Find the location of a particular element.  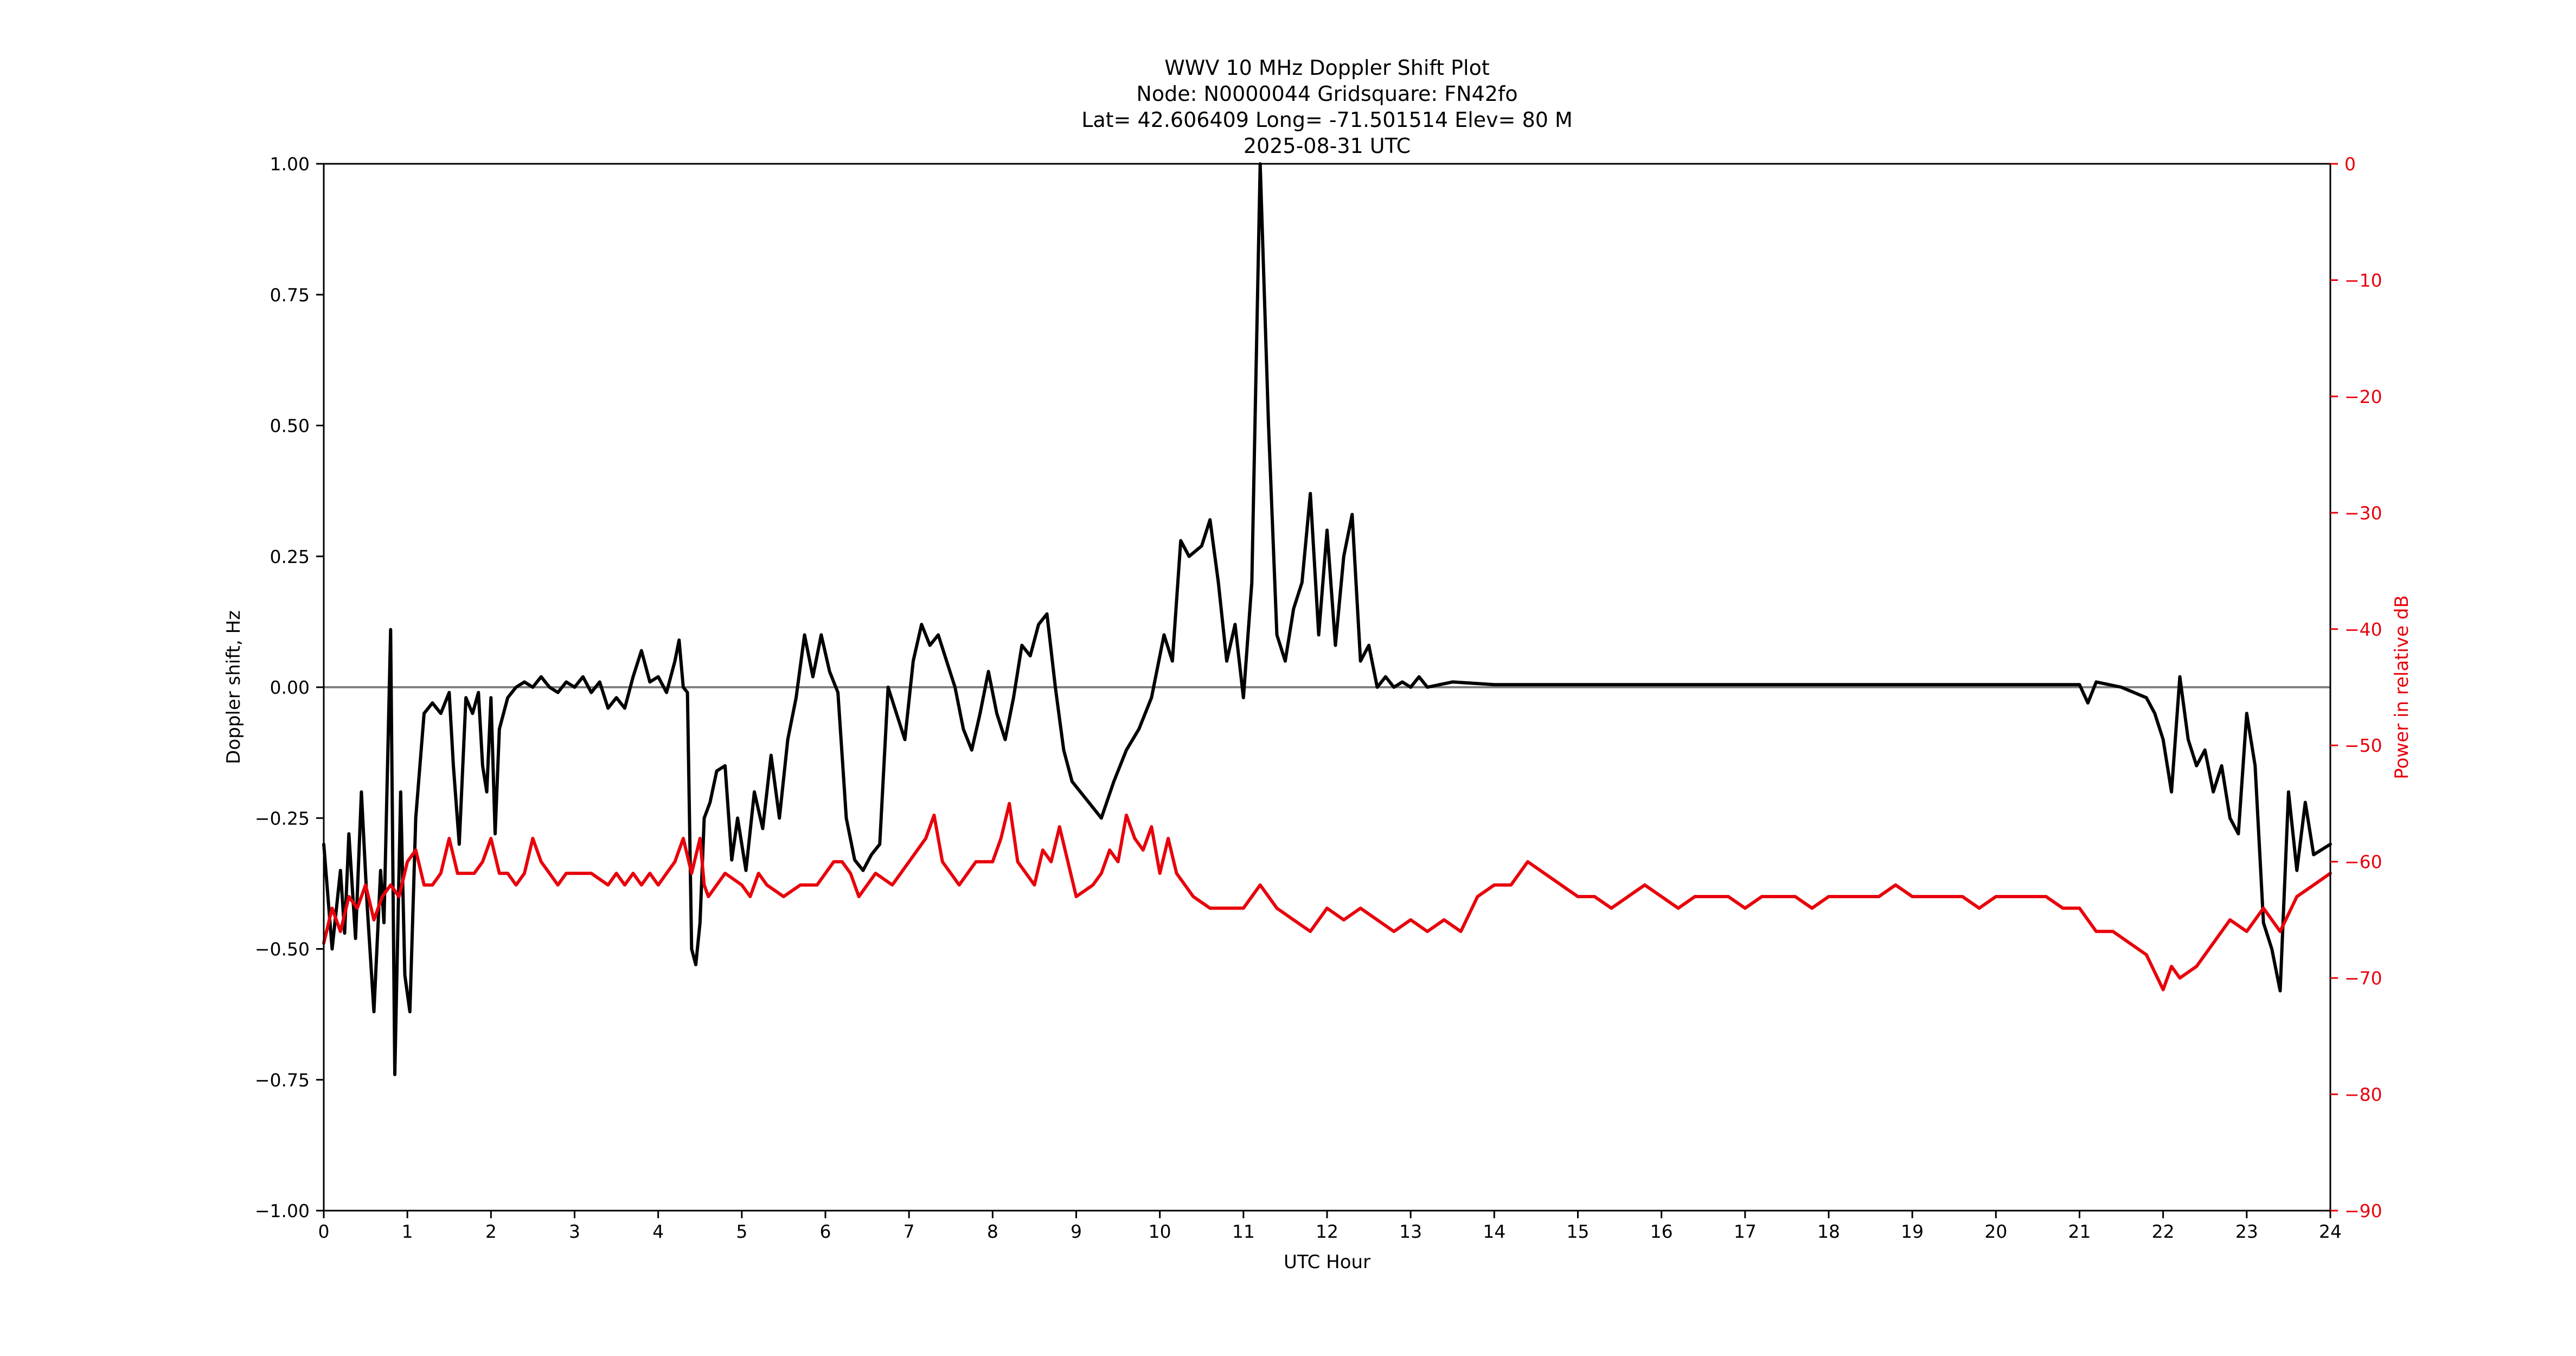

title-line-4: 2025-08-31 UTC is located at coordinates (1327, 146).